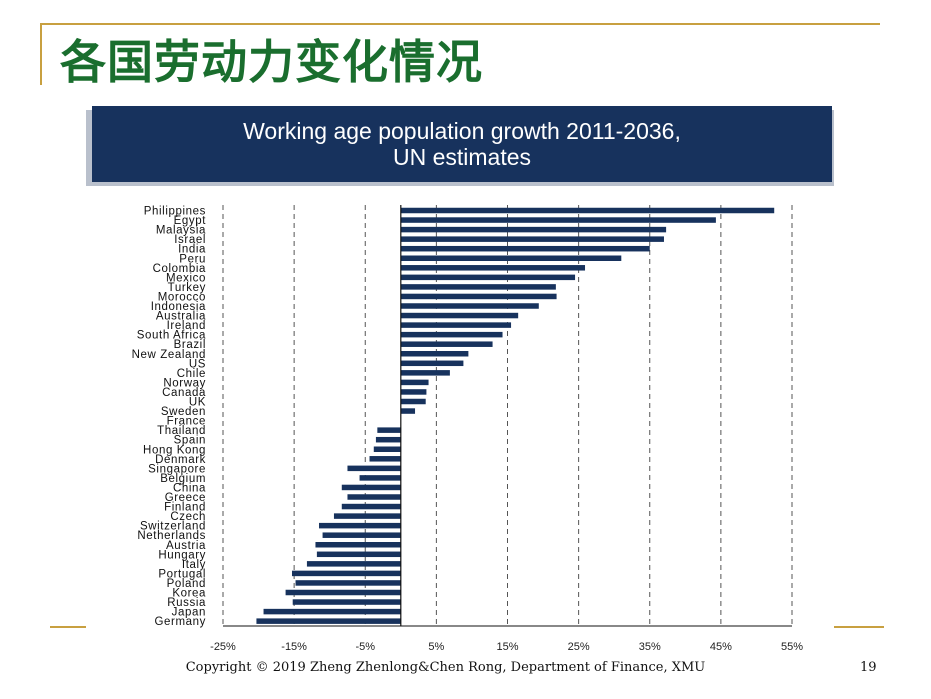  Describe the element at coordinates (187, 288) in the screenshot. I see `category-label: Turkey` at that location.